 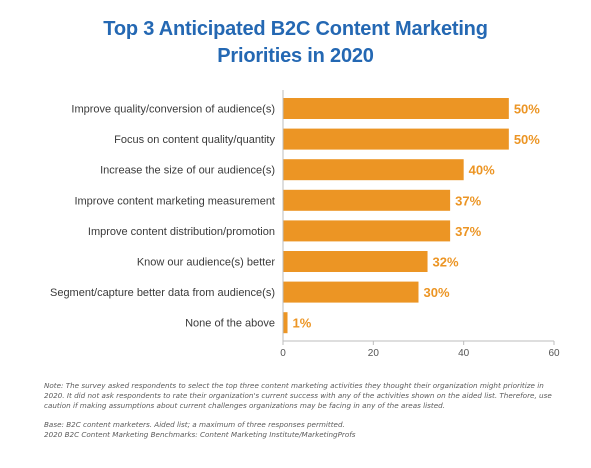 What do you see at coordinates (302, 323) in the screenshot?
I see `value-label: 1%` at bounding box center [302, 323].